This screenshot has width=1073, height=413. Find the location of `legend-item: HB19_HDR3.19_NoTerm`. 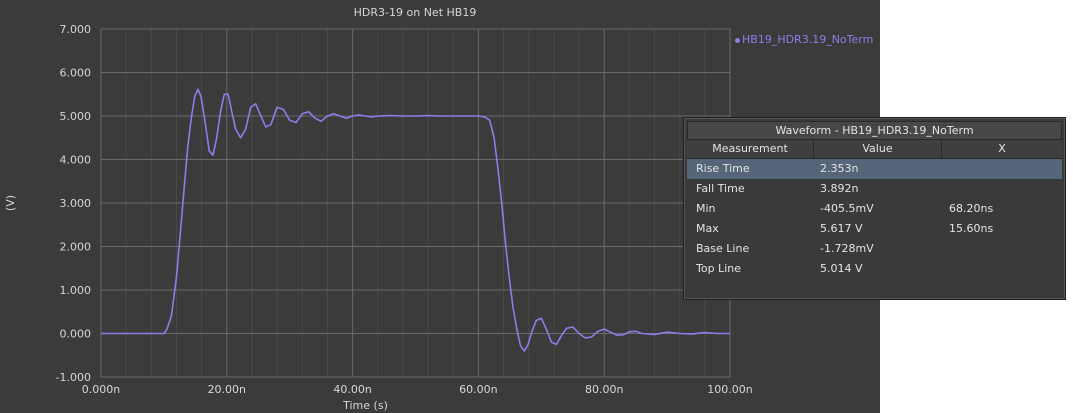

legend-item: HB19_HDR3.19_NoTerm is located at coordinates (804, 39).